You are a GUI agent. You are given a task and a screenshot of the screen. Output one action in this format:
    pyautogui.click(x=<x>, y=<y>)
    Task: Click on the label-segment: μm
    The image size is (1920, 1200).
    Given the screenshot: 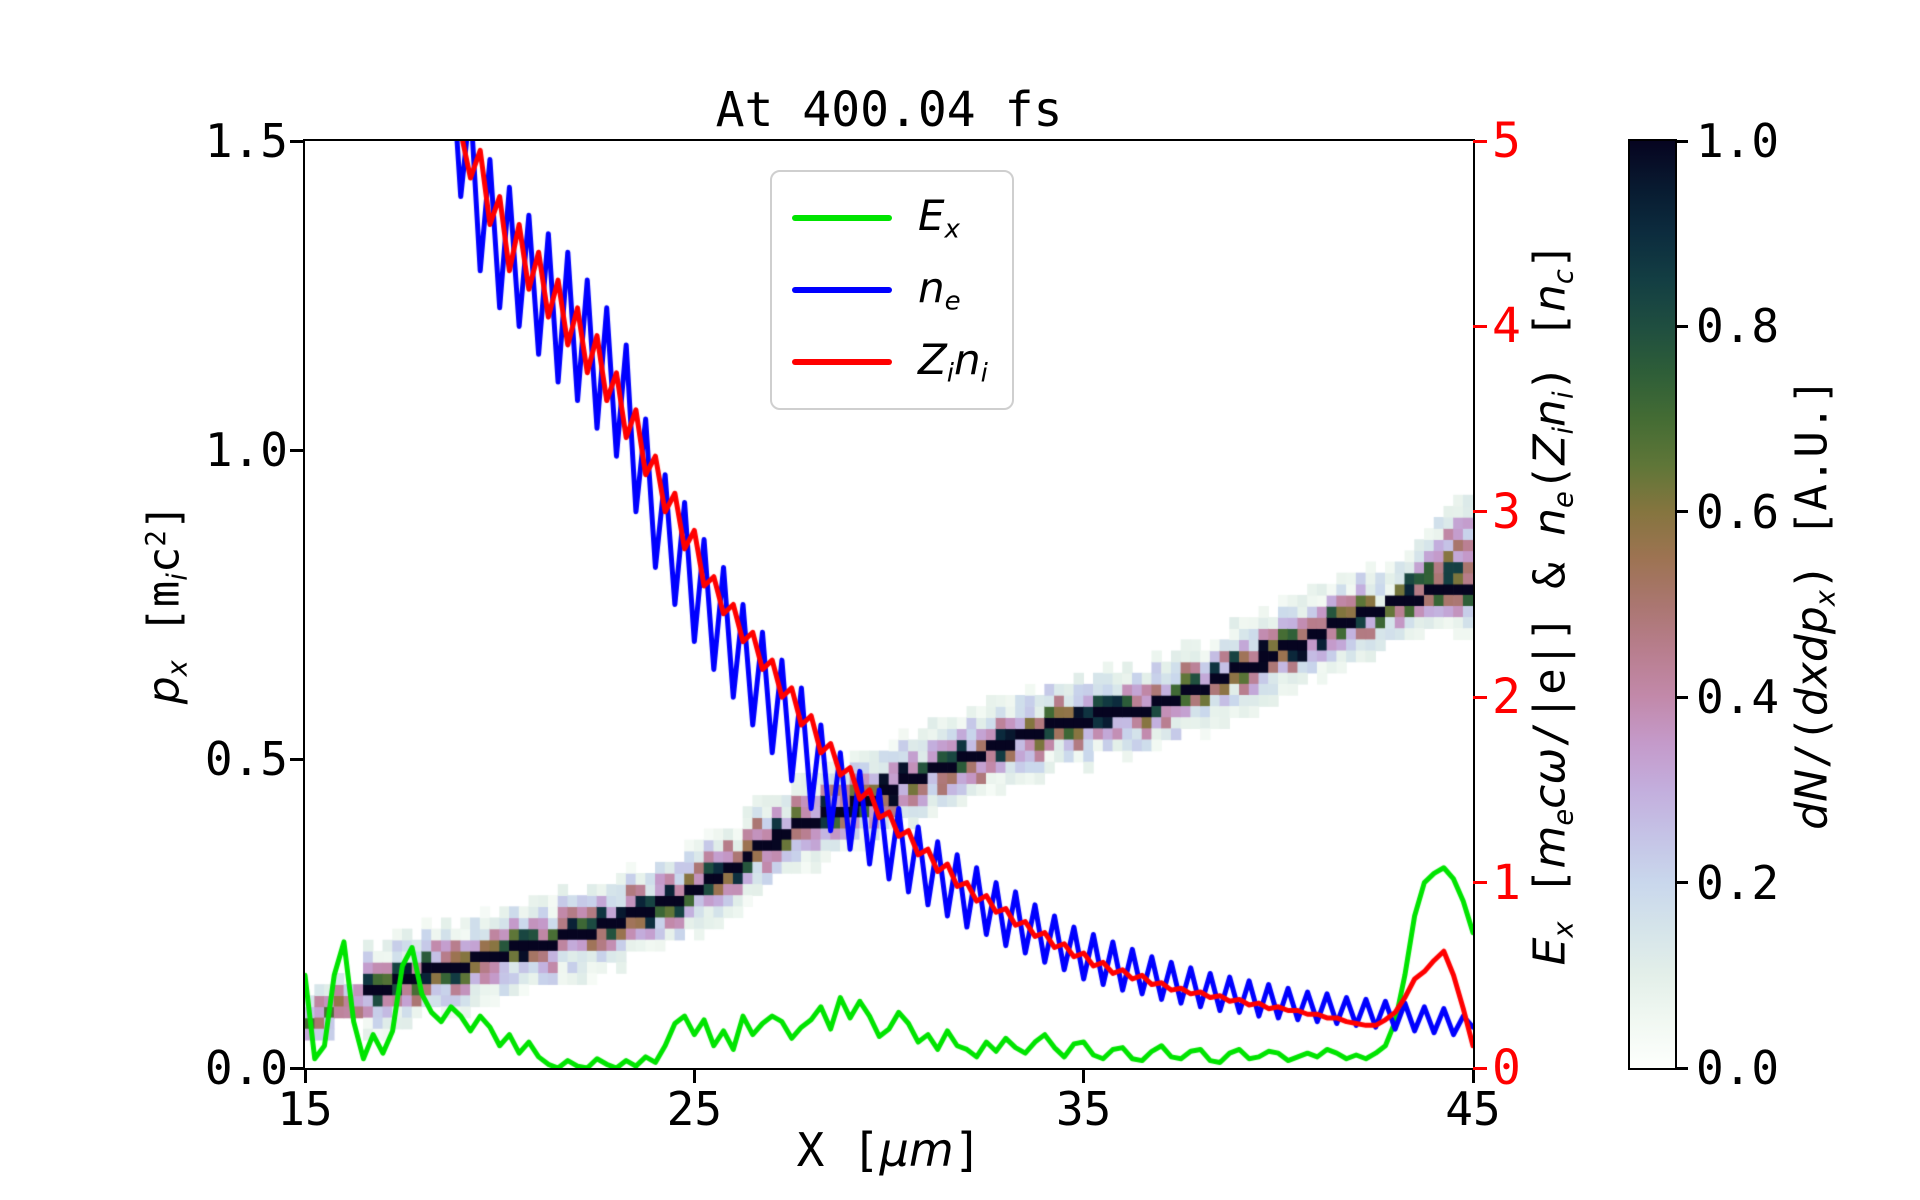 What is the action you would take?
    pyautogui.click(x=916, y=1150)
    